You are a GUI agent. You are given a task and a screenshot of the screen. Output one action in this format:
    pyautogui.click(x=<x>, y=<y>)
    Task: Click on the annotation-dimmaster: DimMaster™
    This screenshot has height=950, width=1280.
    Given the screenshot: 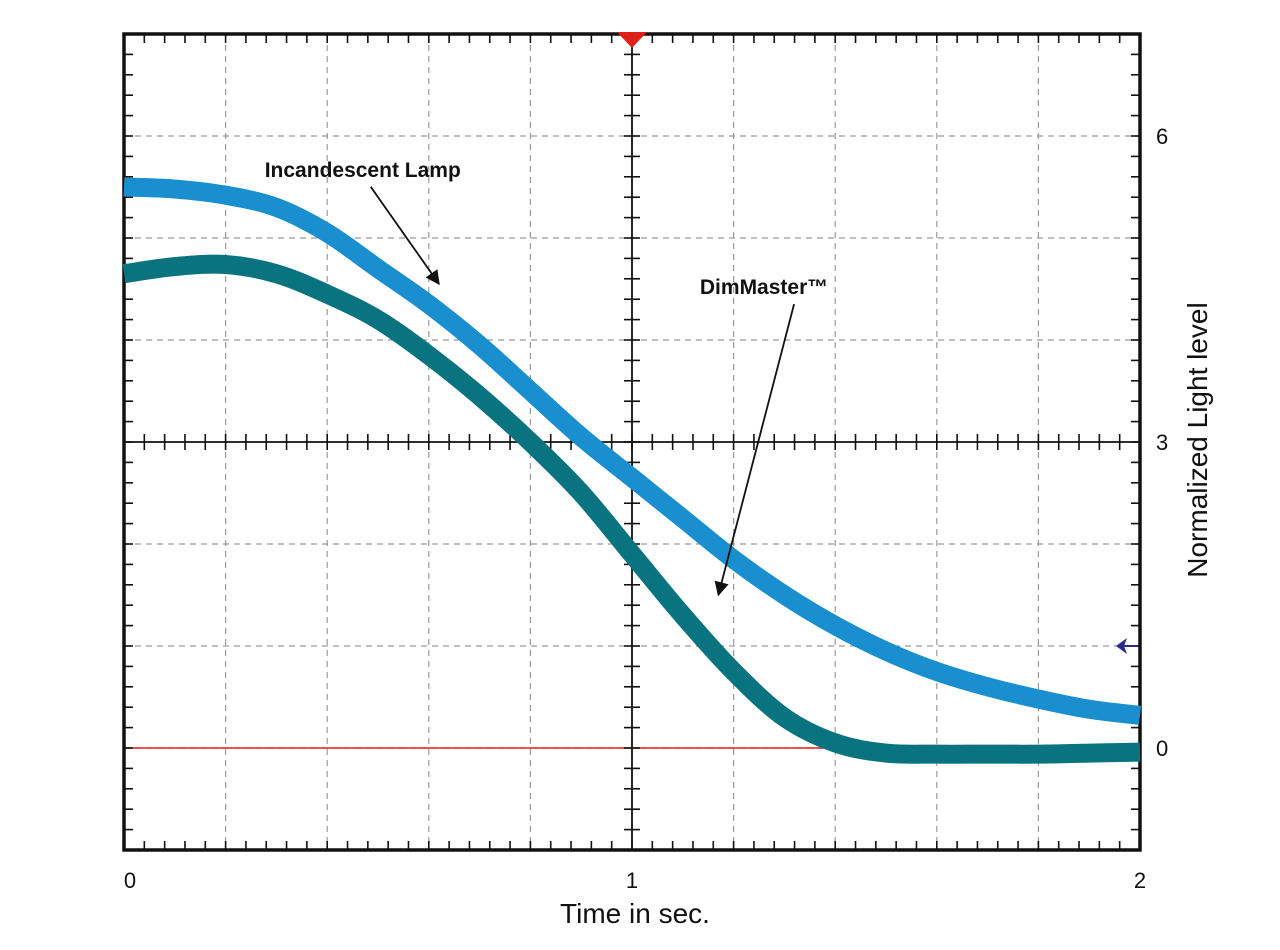 What is the action you would take?
    pyautogui.click(x=764, y=287)
    